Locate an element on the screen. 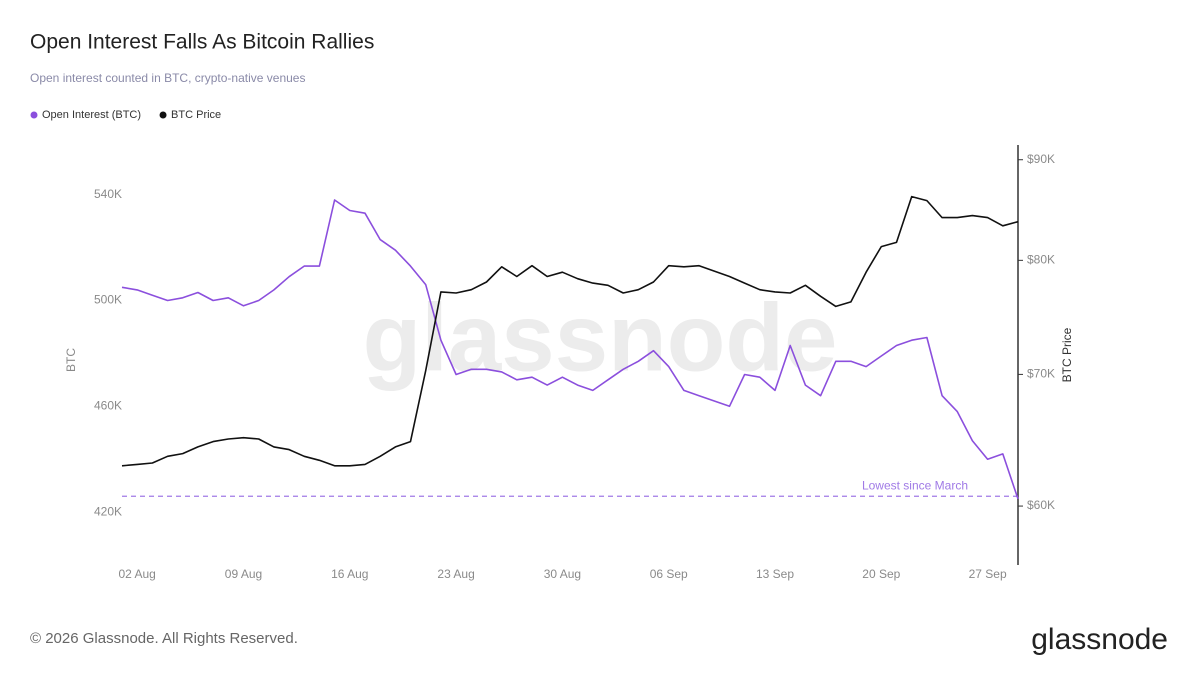 The image size is (1200, 675). y-axis-label: BTC is located at coordinates (71, 360).